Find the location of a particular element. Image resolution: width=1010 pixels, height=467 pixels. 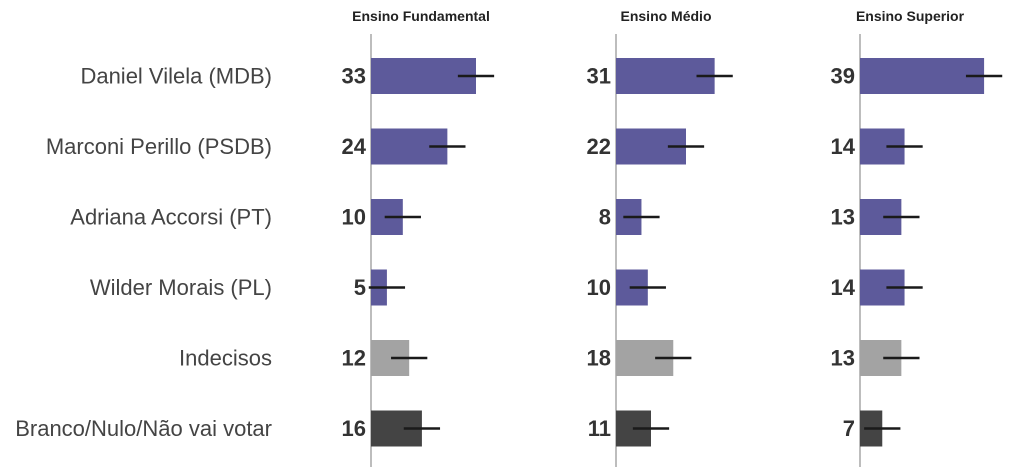

value-label: 7 is located at coordinates (849, 428).